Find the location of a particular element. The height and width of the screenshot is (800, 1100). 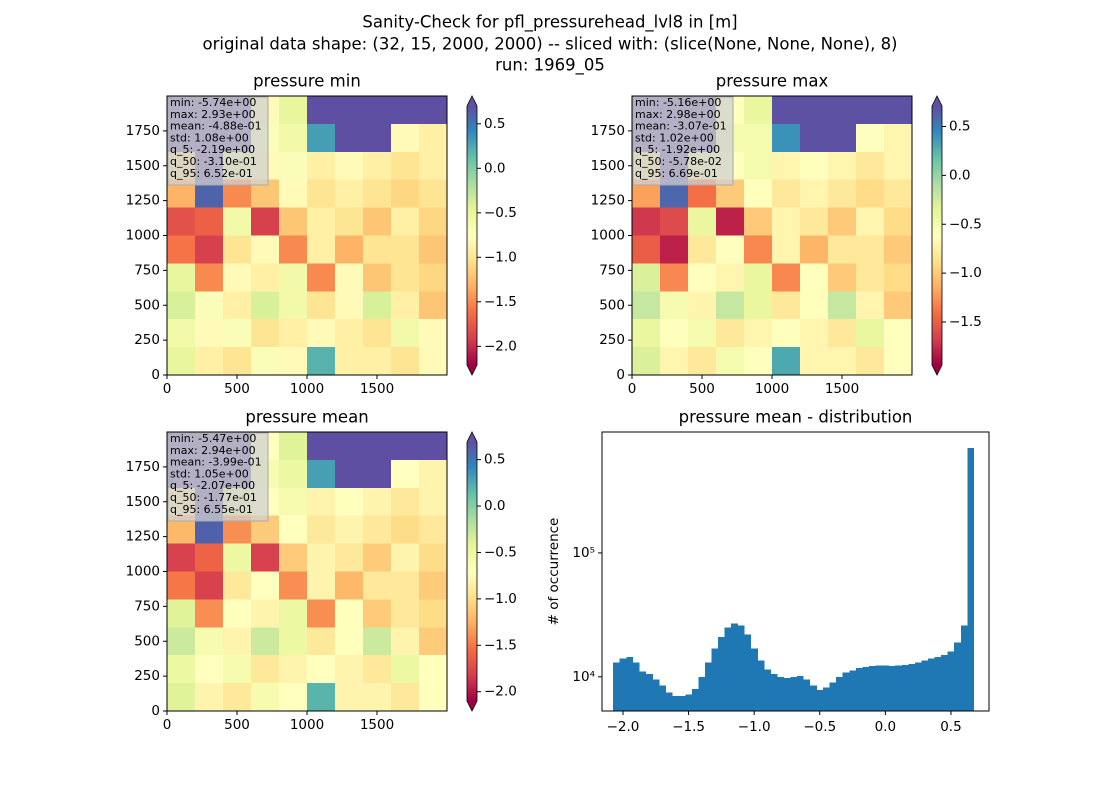

y-tick-label: 250 is located at coordinates (612, 340).